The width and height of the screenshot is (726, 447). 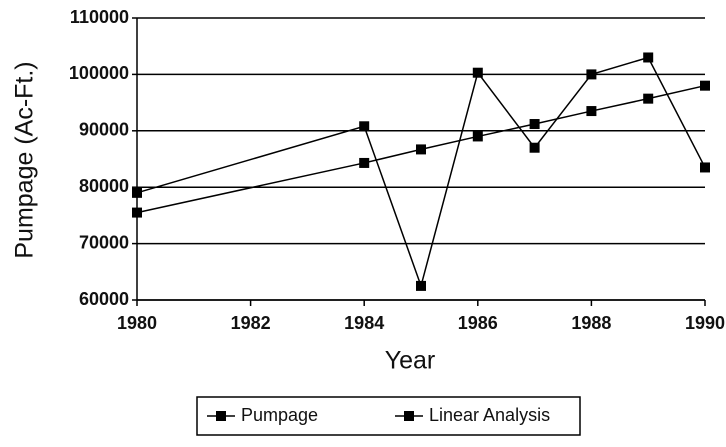 What do you see at coordinates (410, 361) in the screenshot?
I see `x-axis-title: Year` at bounding box center [410, 361].